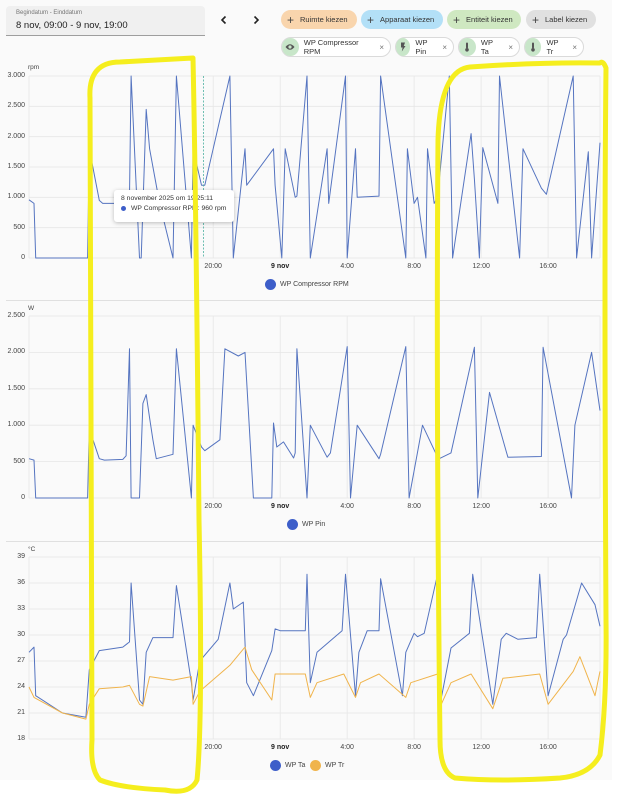  I want to click on choose-device-button: + Apparaat kiezen, so click(402, 19).